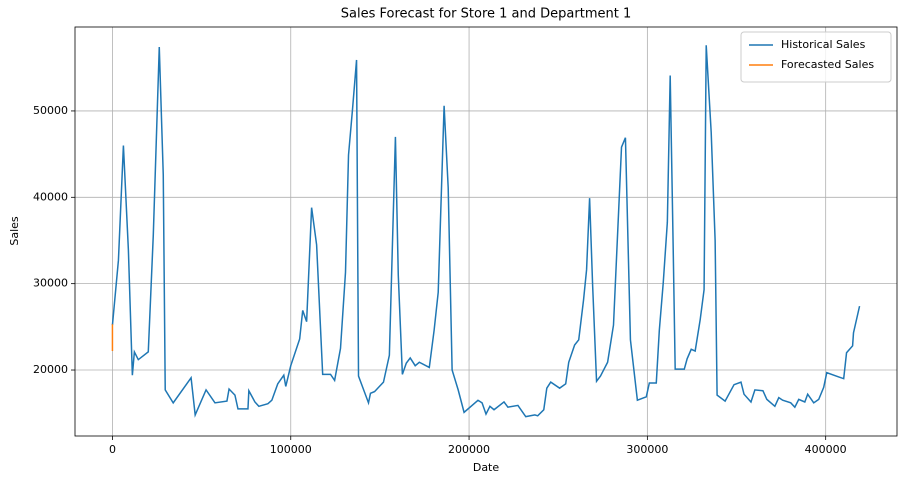 The width and height of the screenshot is (906, 483). Describe the element at coordinates (827, 64) in the screenshot. I see `legend-label: Forecasted Sales` at that location.